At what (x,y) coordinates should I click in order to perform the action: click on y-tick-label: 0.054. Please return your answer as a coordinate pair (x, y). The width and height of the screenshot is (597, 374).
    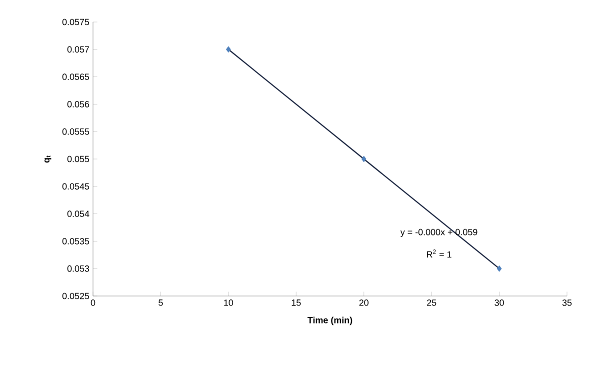
    Looking at the image, I should click on (78, 213).